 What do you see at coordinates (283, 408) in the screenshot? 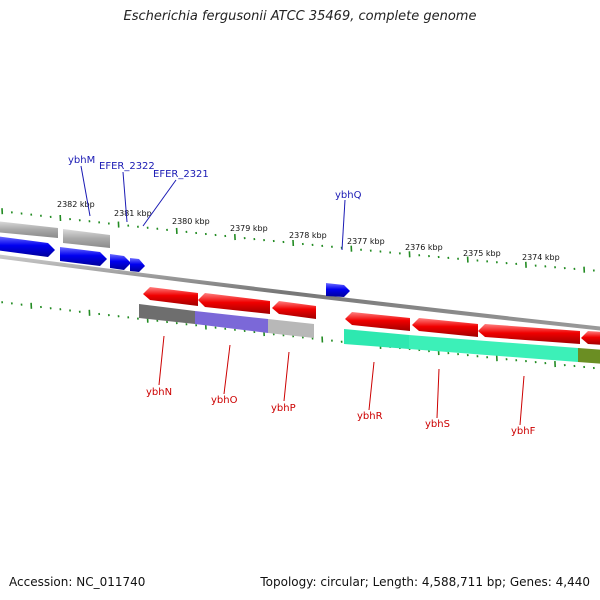
I see `gene-label-ybhP: ybhP` at bounding box center [283, 408].